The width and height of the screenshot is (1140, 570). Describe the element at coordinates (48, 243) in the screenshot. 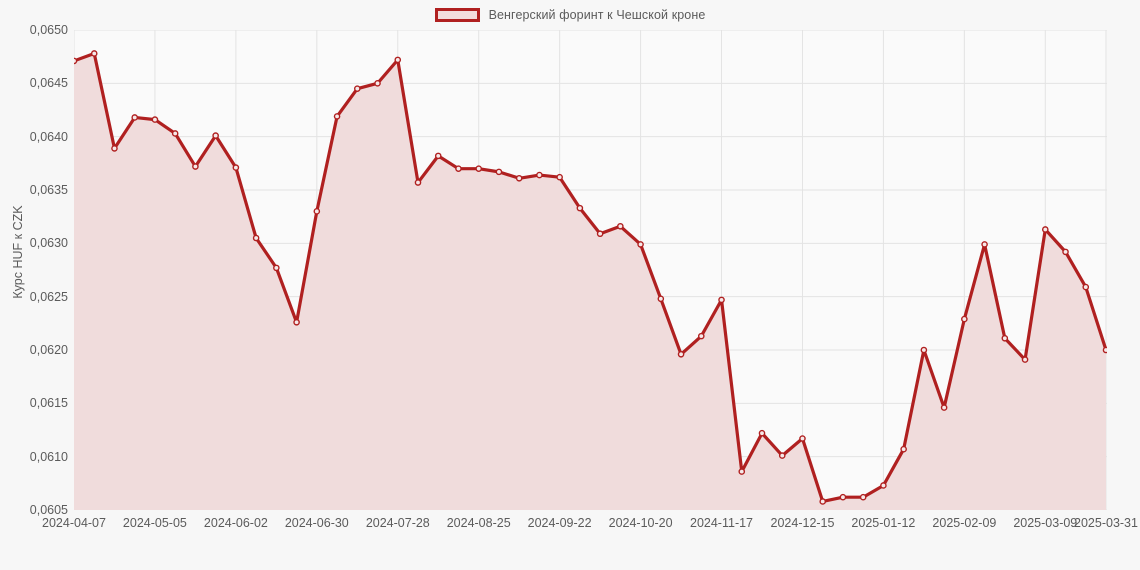

I see `y-axis-tick-label: 0,0630` at that location.